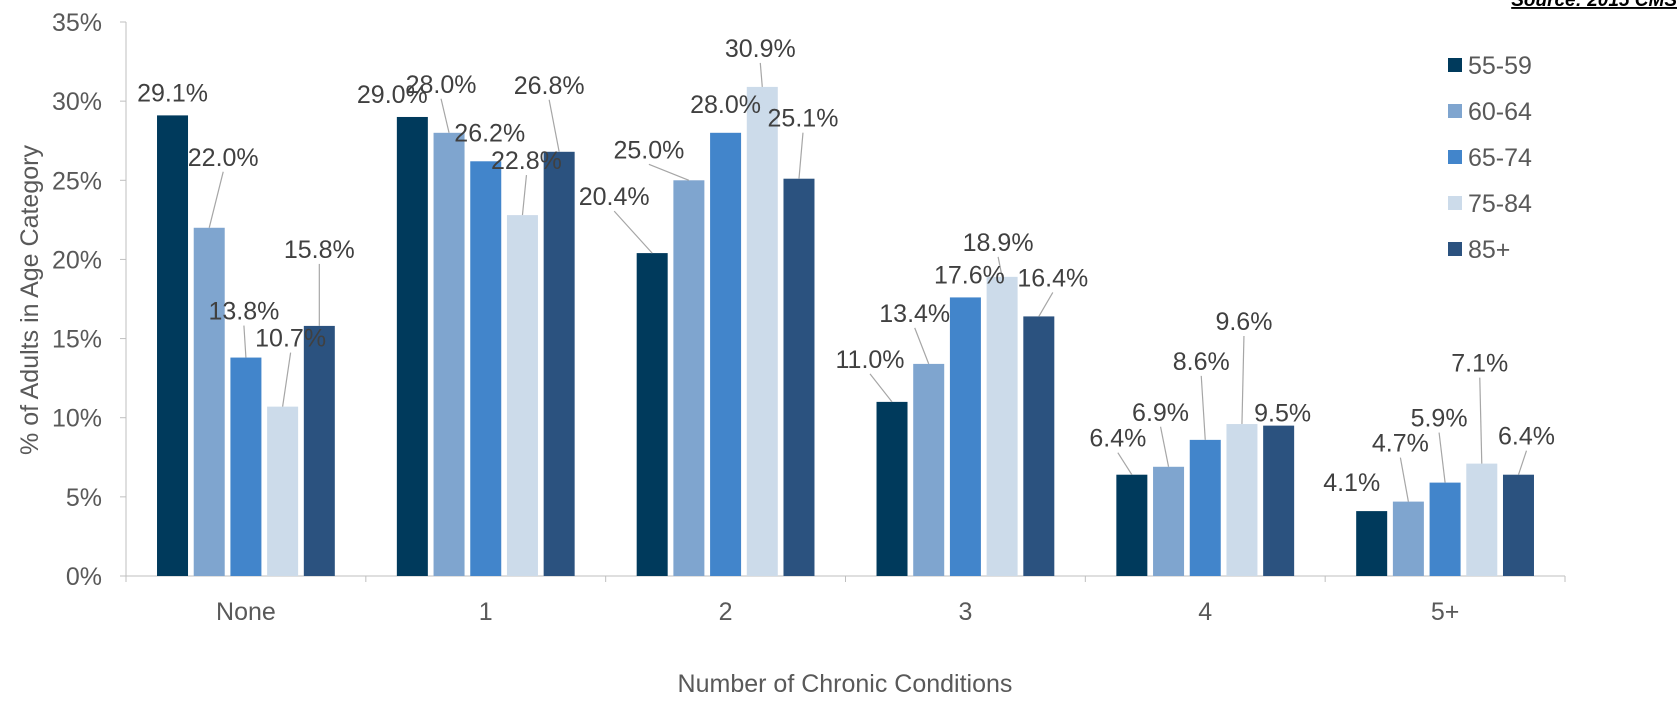  What do you see at coordinates (77, 260) in the screenshot?
I see `y-tick-label: 20%` at bounding box center [77, 260].